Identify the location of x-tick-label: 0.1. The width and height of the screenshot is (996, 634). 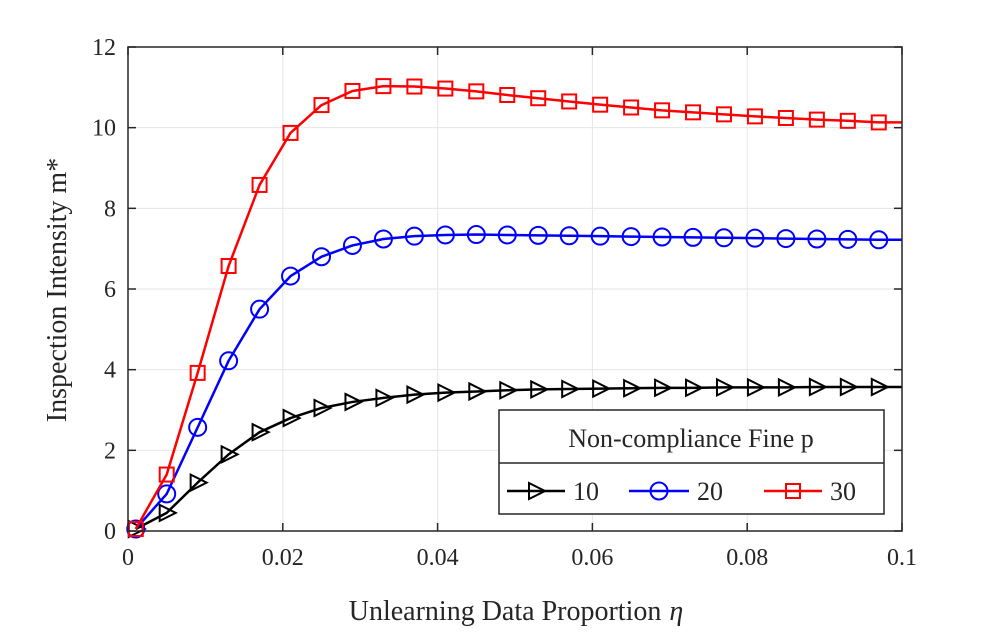
(902, 558).